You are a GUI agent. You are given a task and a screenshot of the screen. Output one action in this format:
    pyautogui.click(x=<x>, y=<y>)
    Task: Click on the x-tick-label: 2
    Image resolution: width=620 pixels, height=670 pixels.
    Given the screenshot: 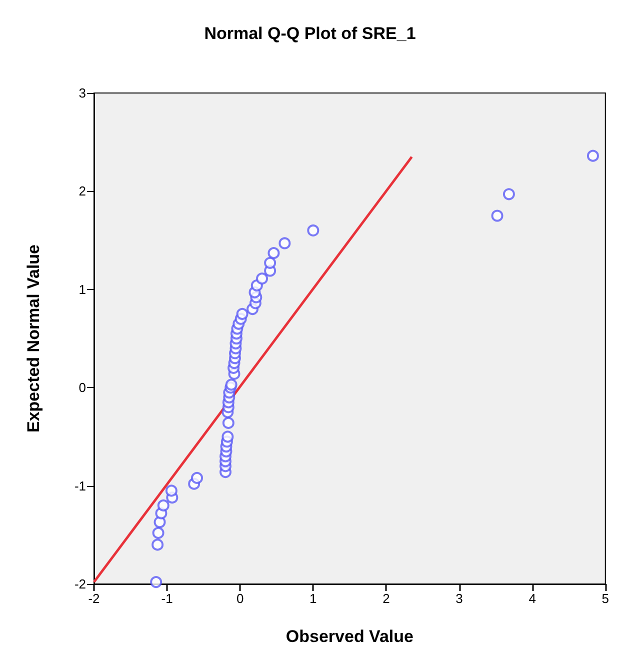 What is the action you would take?
    pyautogui.click(x=386, y=598)
    